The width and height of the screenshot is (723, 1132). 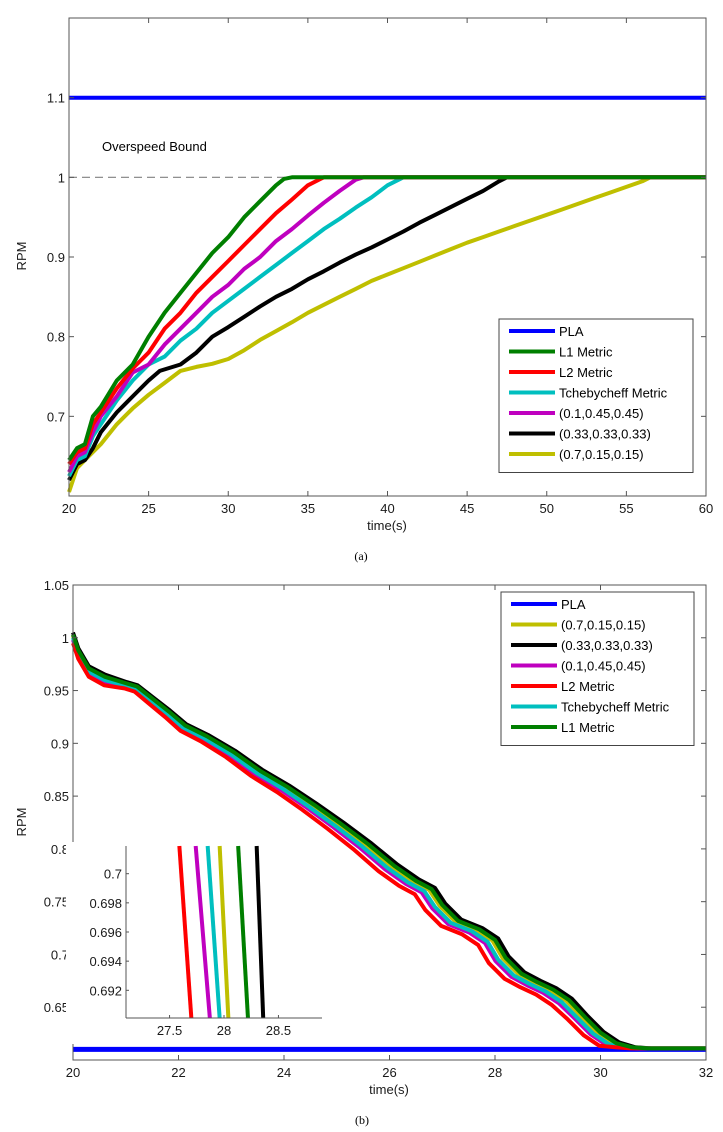 What do you see at coordinates (588, 727) in the screenshot?
I see `chart-b-legend-label-l1-metric: L1 Metric` at bounding box center [588, 727].